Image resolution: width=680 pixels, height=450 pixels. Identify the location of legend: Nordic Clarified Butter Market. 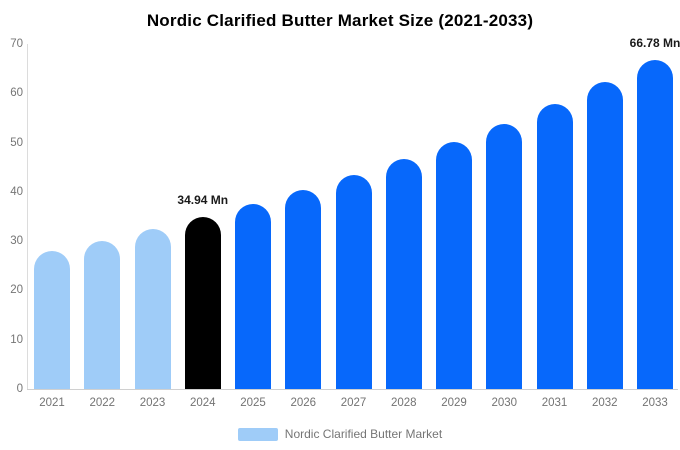
(340, 434).